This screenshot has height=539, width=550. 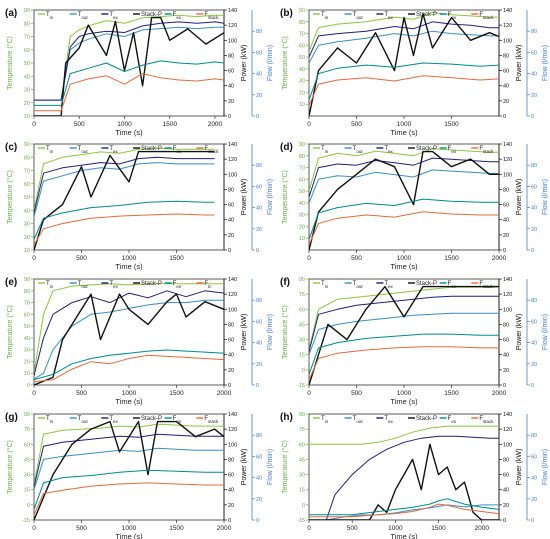 I want to click on y-tick-label-temp: 70, so click(x=27, y=304).